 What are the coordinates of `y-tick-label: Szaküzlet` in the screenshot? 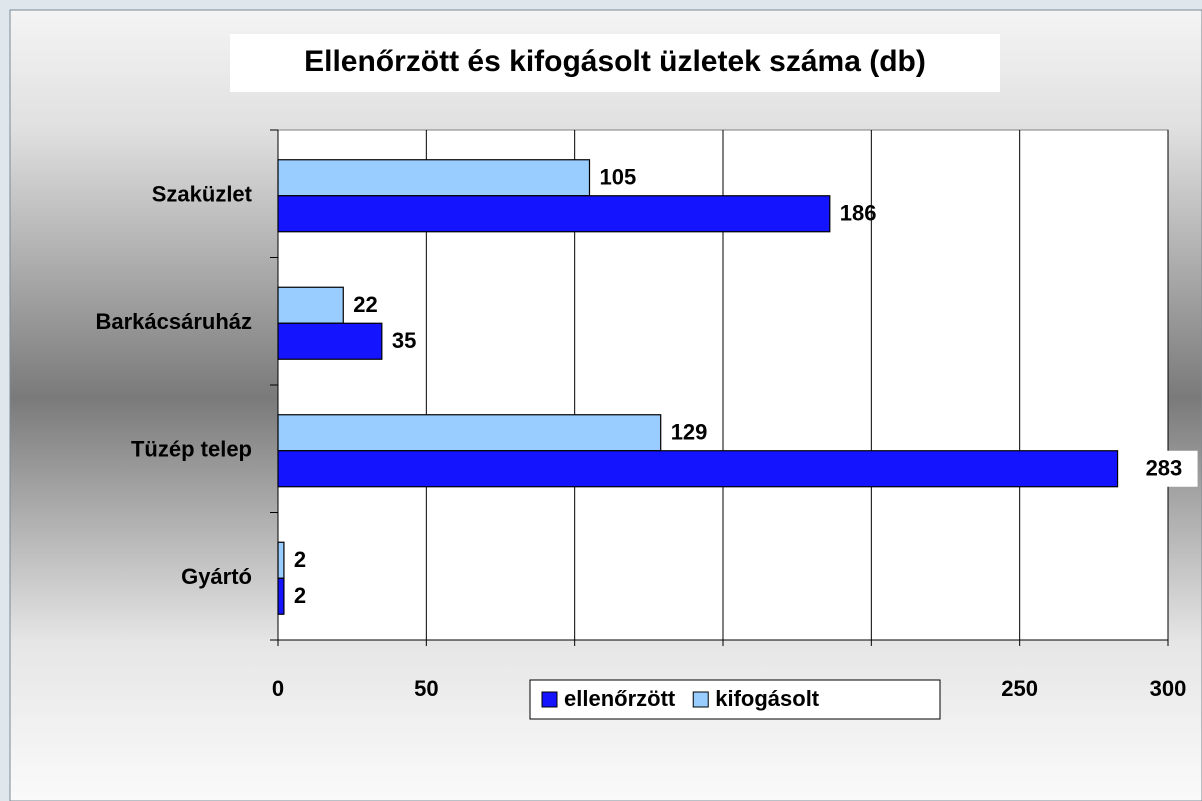 It's located at (202, 194).